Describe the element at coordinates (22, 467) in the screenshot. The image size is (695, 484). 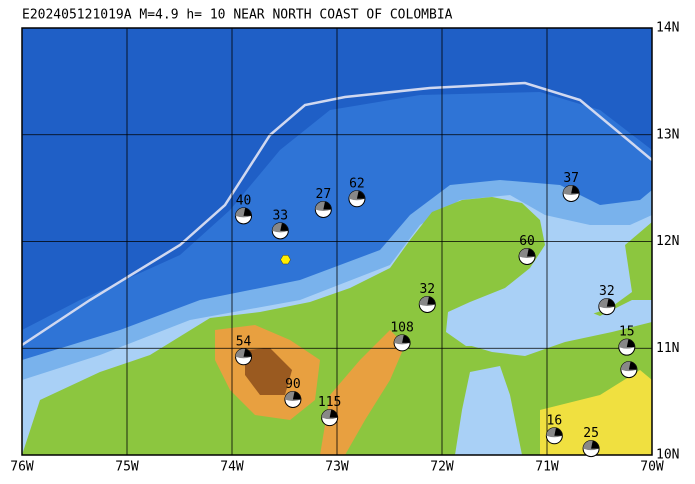
I see `x-tick-label: 76W` at that location.